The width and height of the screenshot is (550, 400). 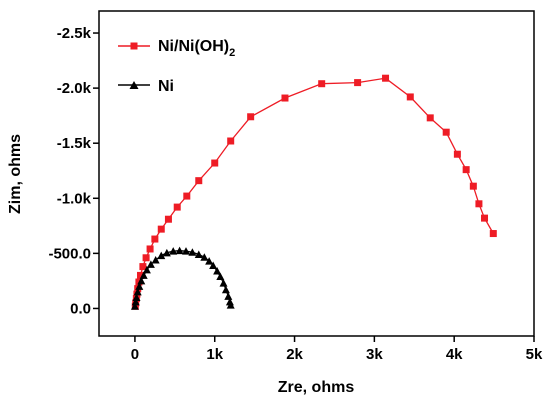 What do you see at coordinates (454, 354) in the screenshot?
I see `x-tick-label: 4k` at bounding box center [454, 354].